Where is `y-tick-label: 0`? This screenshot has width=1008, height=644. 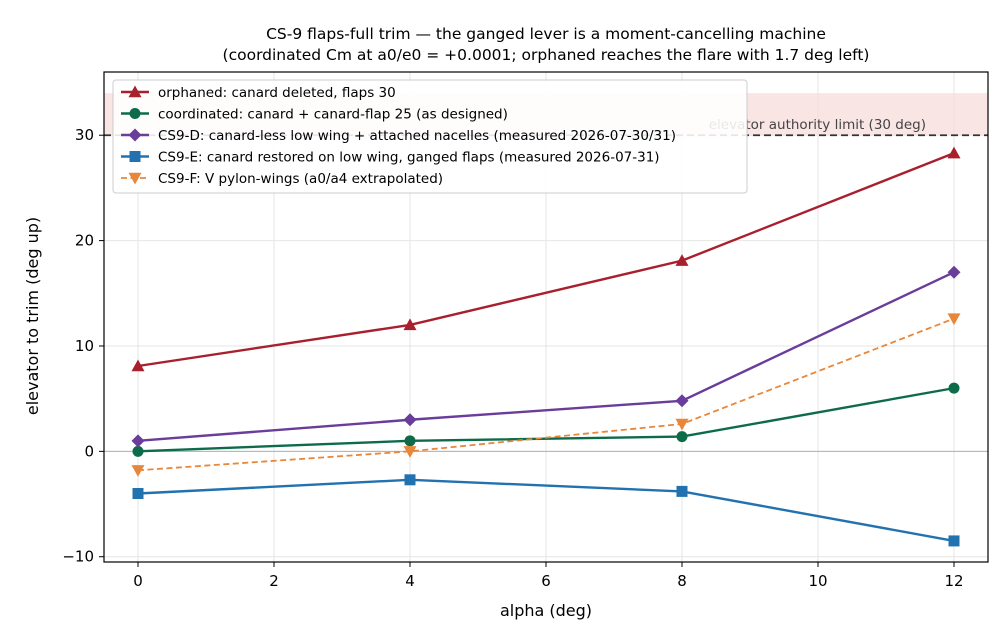
y-tick-label: 0 is located at coordinates (89, 451).